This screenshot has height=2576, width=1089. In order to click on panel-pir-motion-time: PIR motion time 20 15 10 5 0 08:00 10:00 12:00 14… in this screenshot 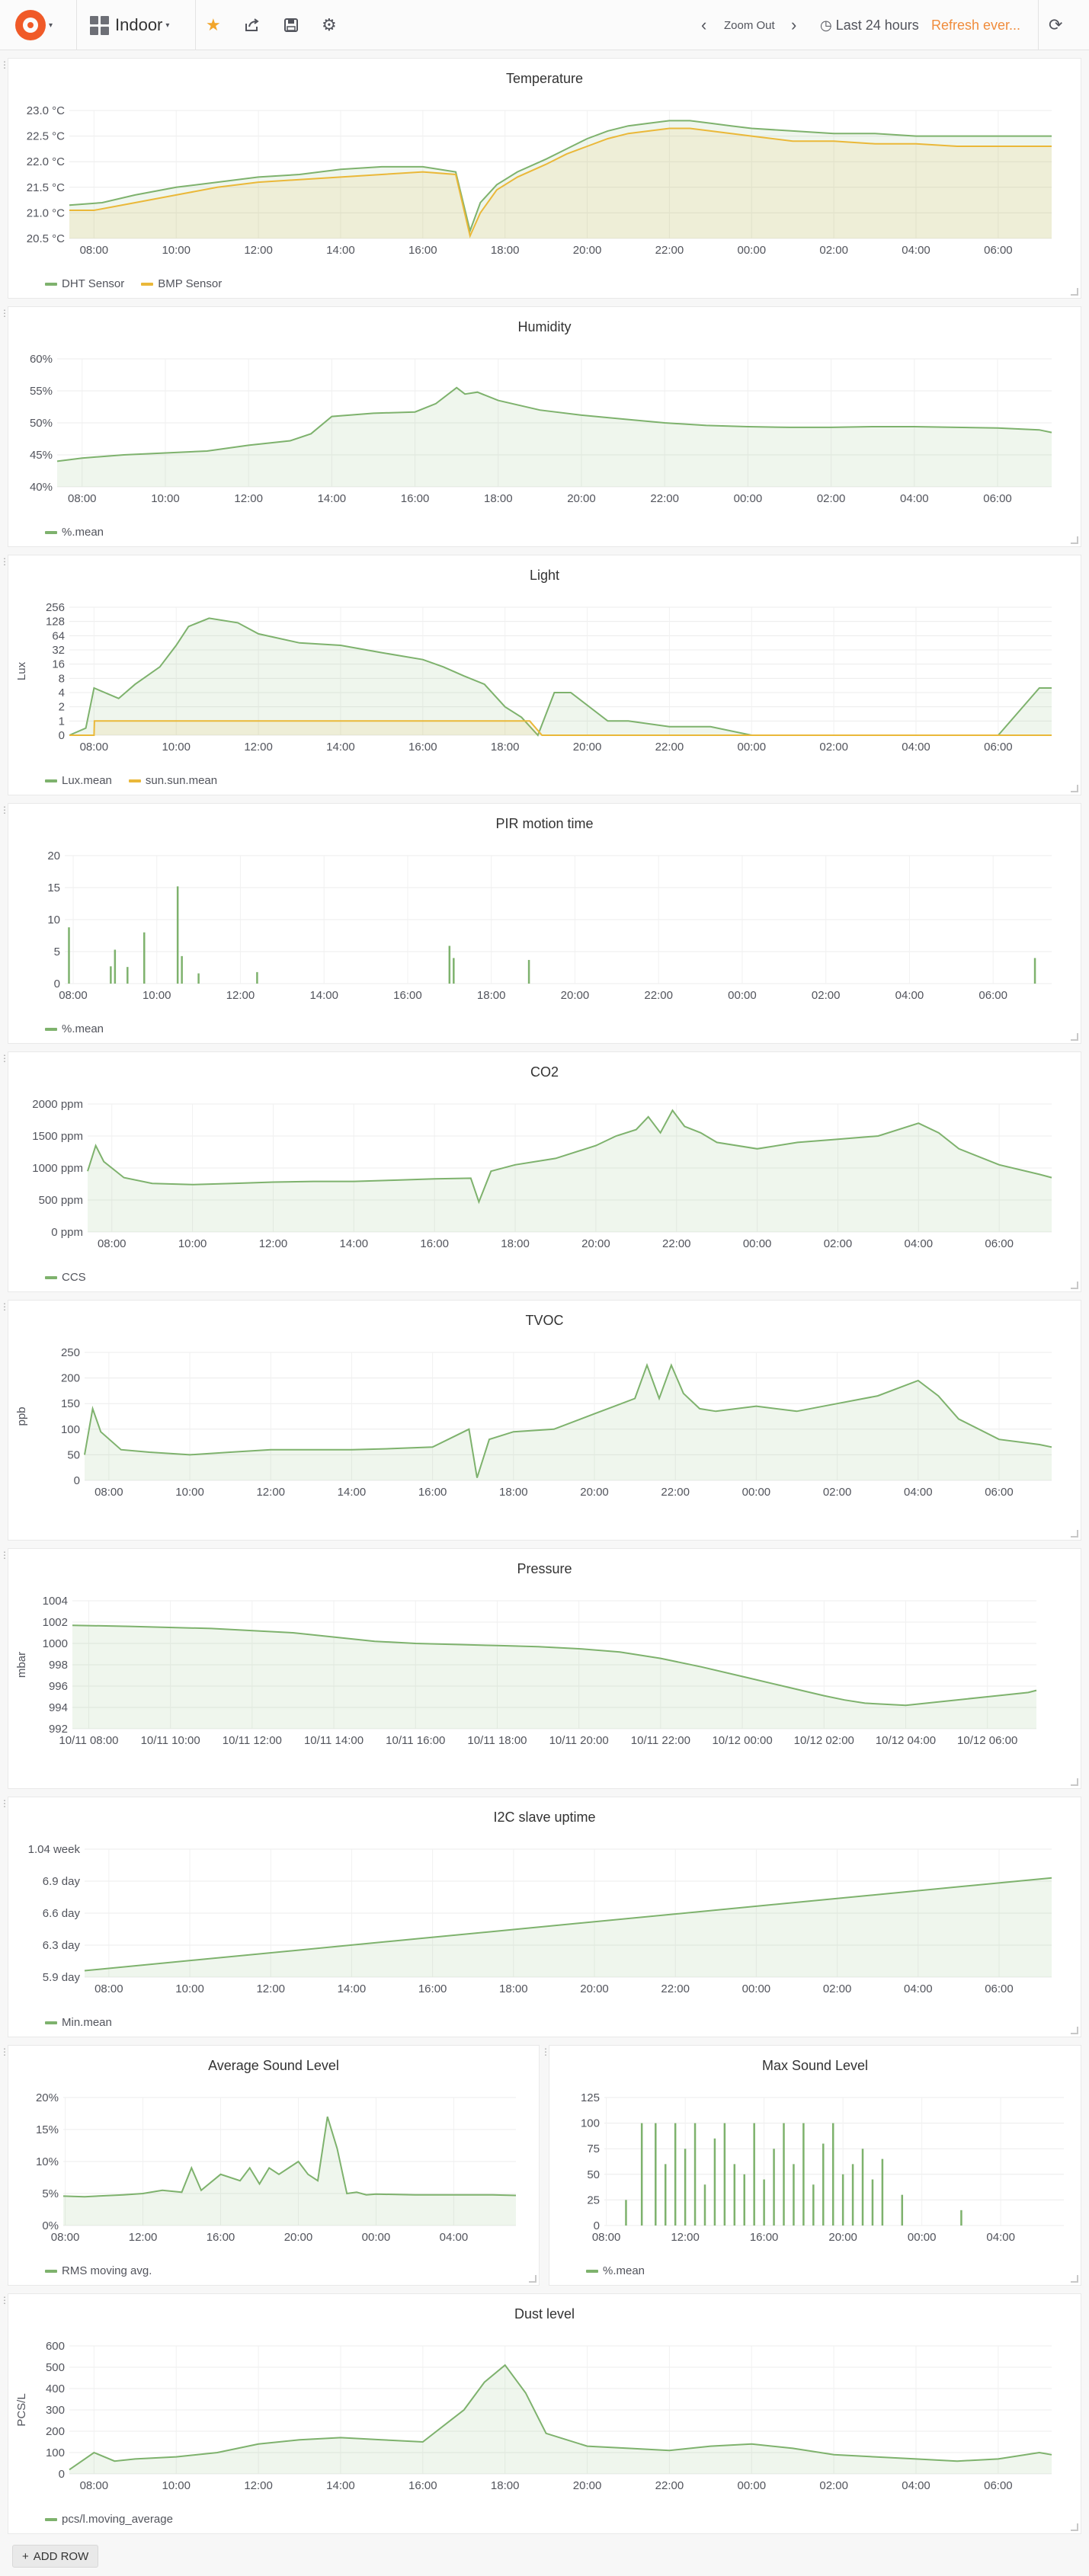, I will do `click(544, 923)`.